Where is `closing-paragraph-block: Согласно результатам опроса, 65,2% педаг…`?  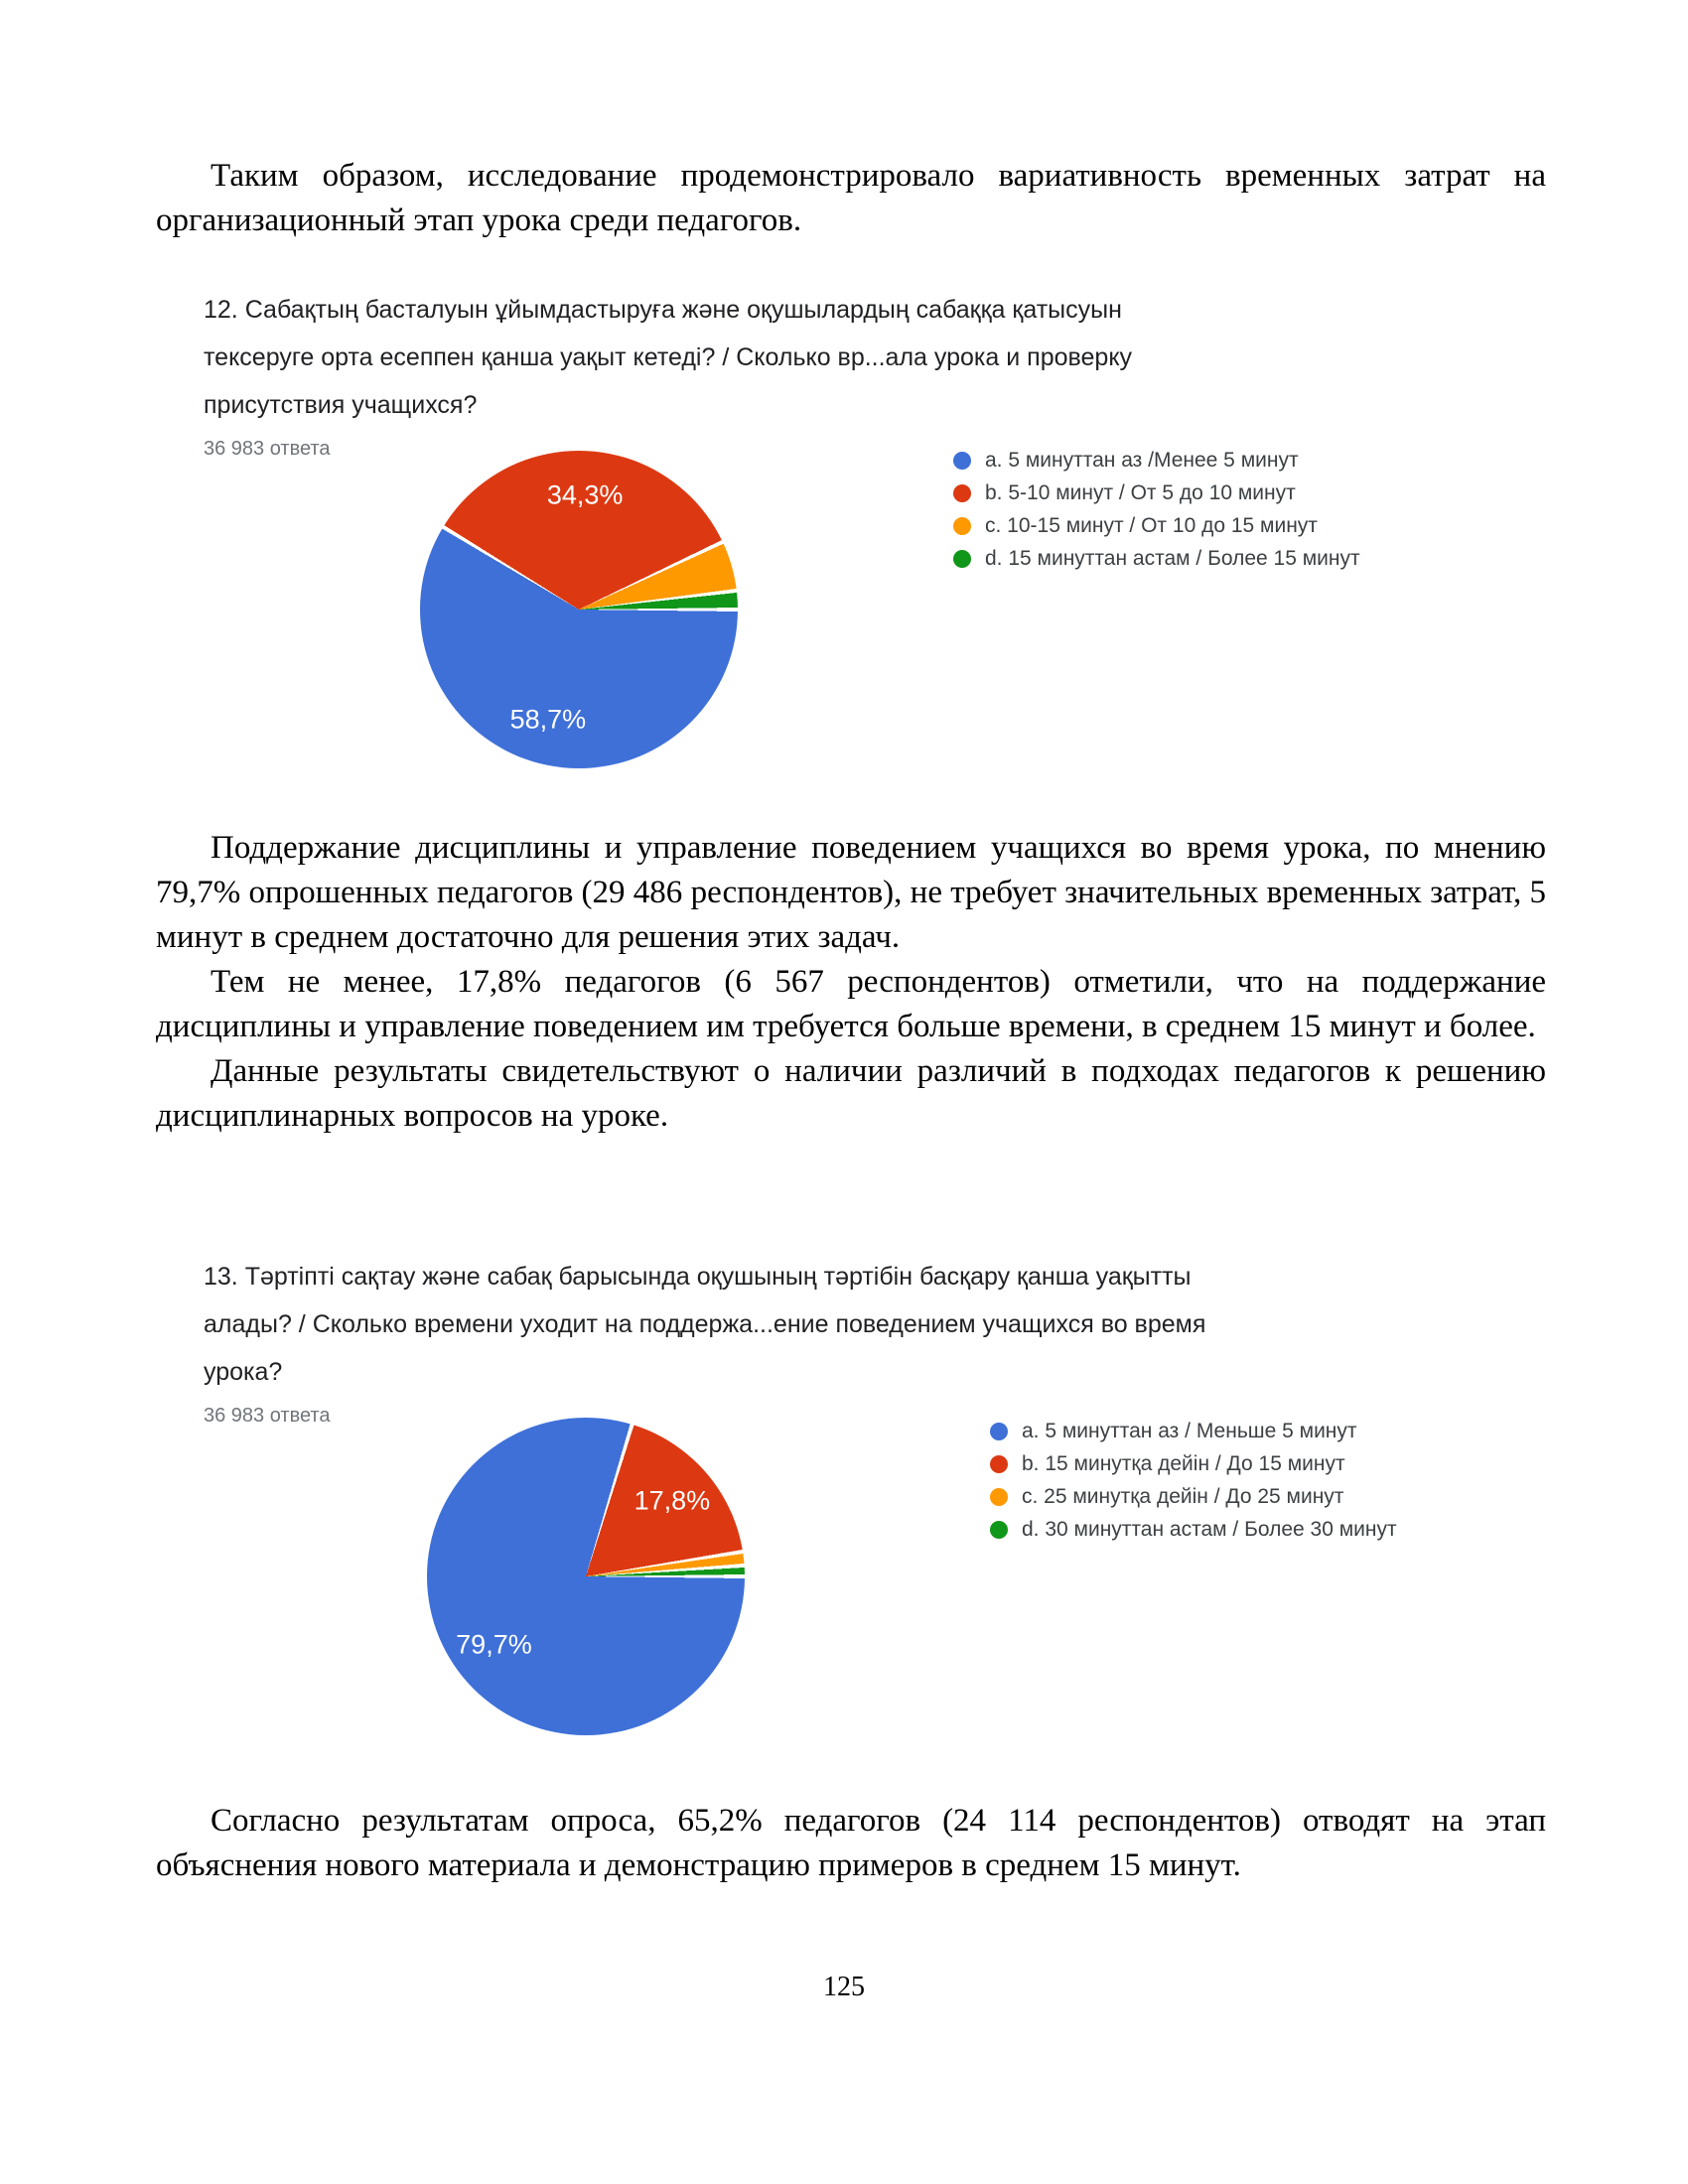
closing-paragraph-block: Согласно результатам опроса, 65,2% педаг… is located at coordinates (851, 1843).